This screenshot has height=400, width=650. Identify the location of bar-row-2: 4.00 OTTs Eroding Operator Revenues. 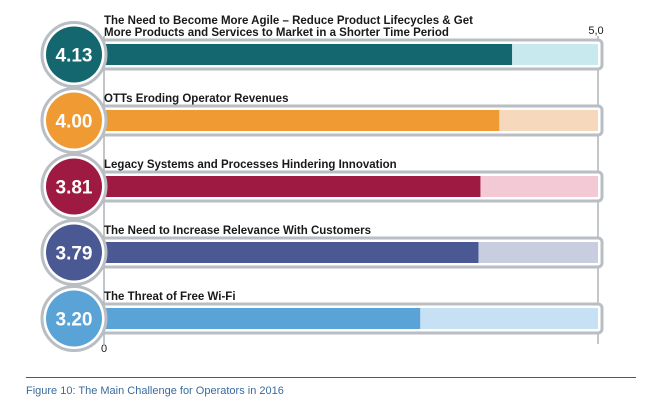
(322, 120).